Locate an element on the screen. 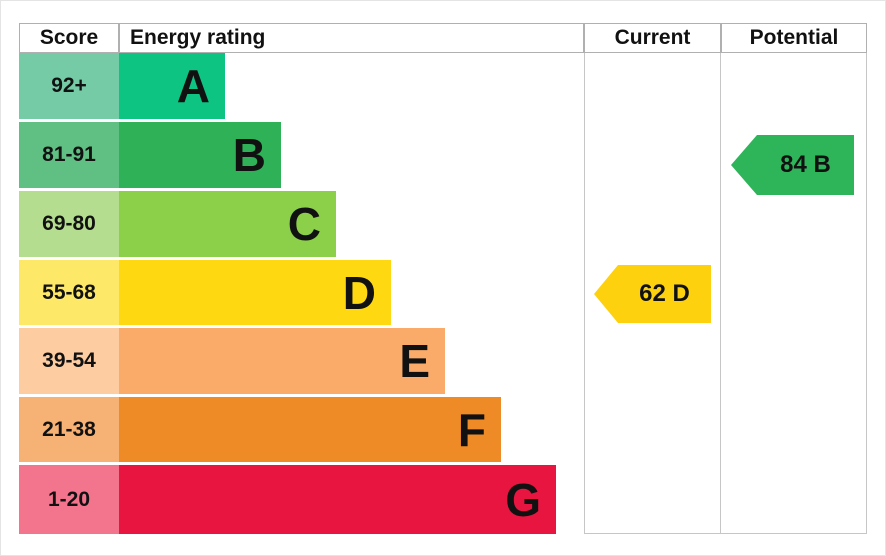 The image size is (886, 556). rating-bar-b: B is located at coordinates (200, 155).